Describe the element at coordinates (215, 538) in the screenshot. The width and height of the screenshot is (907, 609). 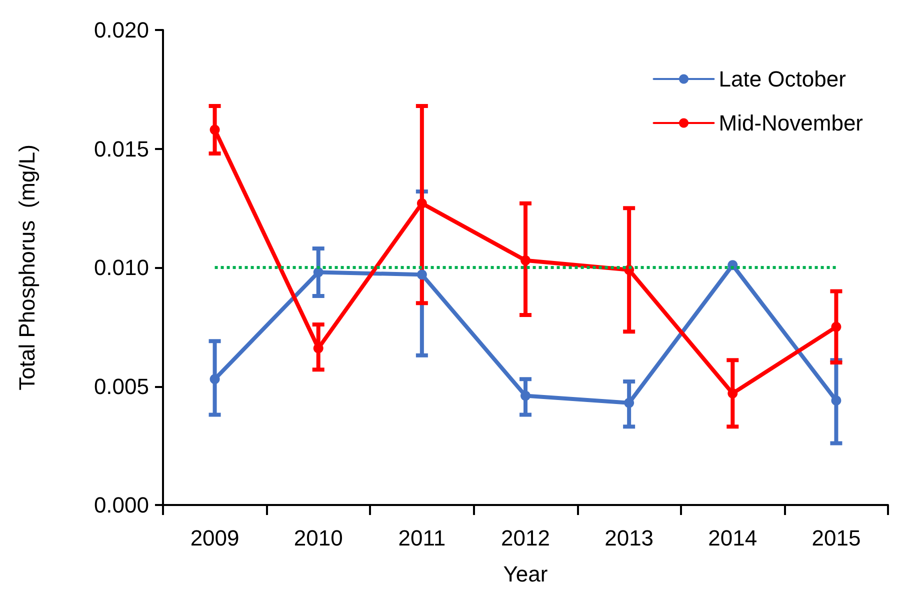
I see `x-tick-label: 2009` at that location.